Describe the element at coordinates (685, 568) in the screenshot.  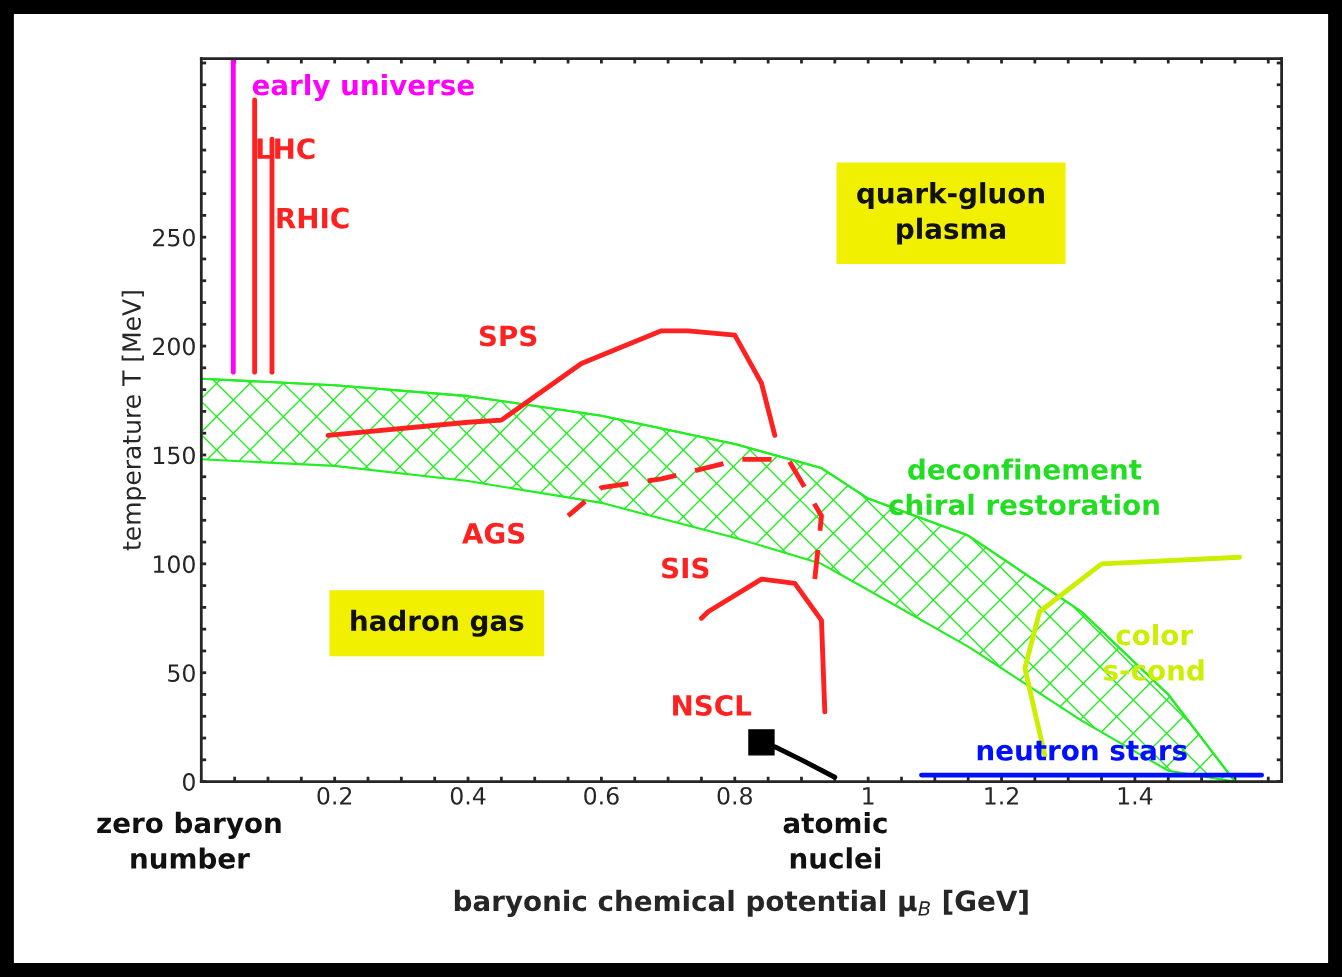
I see `annotation: SIS` at that location.